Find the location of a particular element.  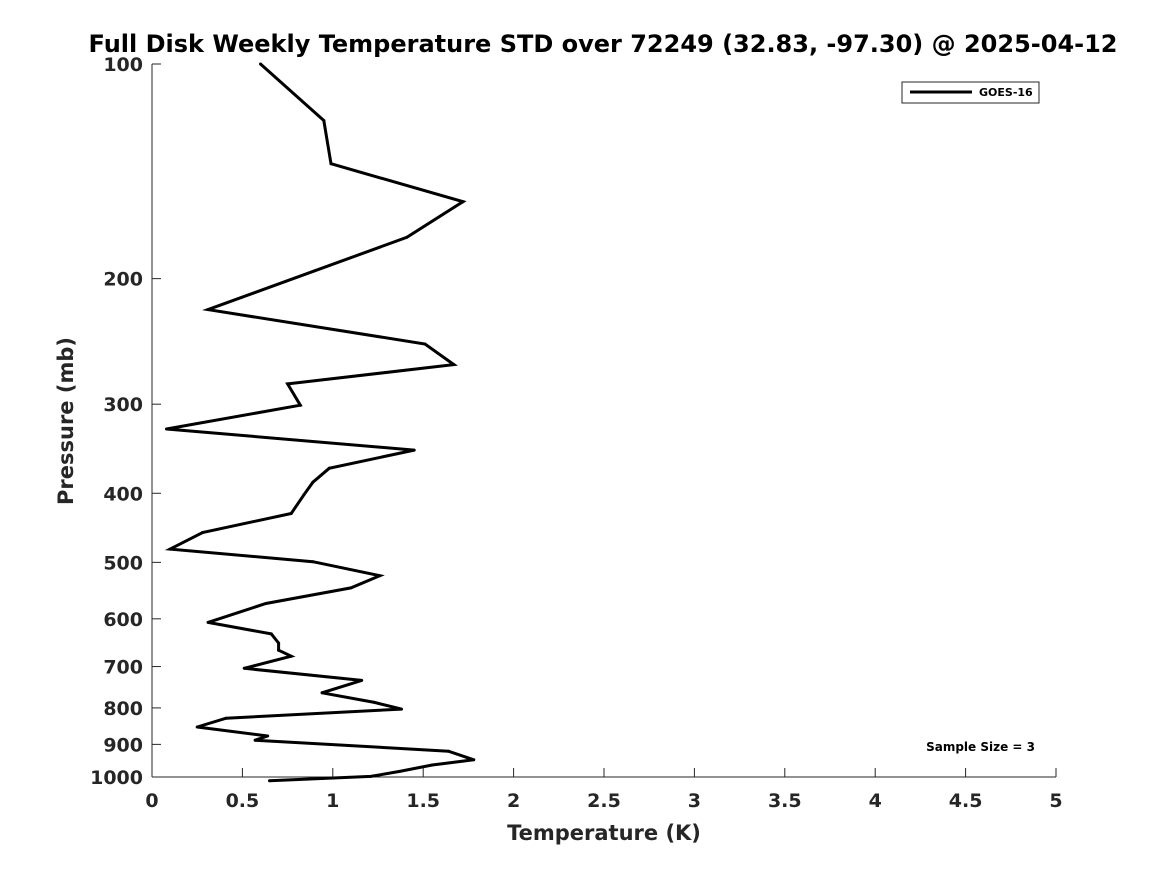

x-tick-label: 3.5 is located at coordinates (785, 801).